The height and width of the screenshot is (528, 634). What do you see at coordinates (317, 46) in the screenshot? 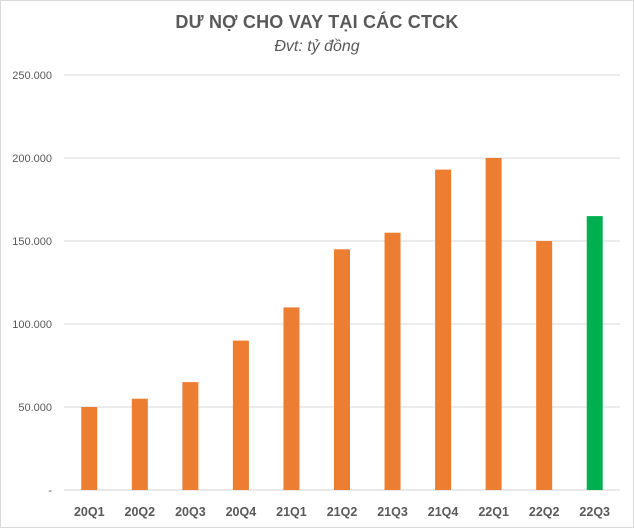
I see `chart-subtitle: Đvt: tỷ đồng` at bounding box center [317, 46].